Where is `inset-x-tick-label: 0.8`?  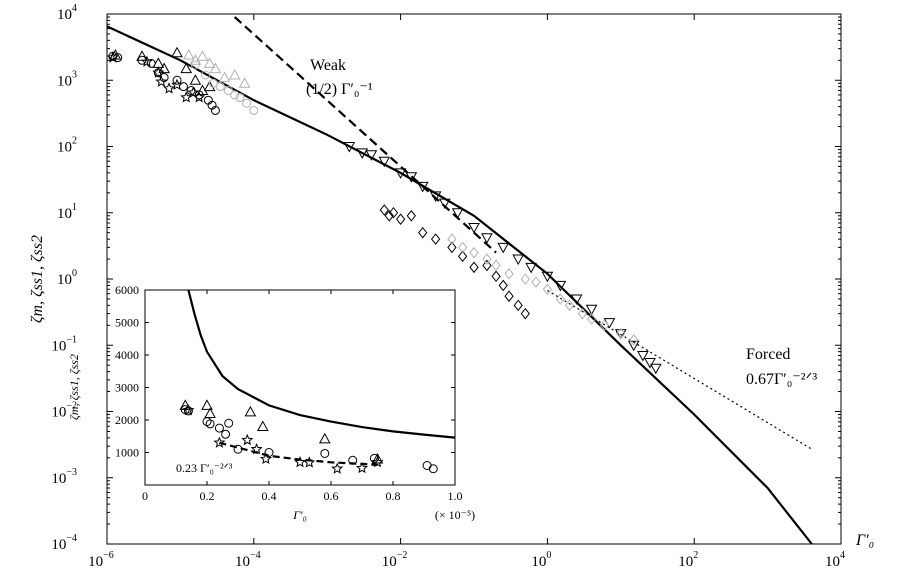
inset-x-tick-label: 0.8 is located at coordinates (393, 496).